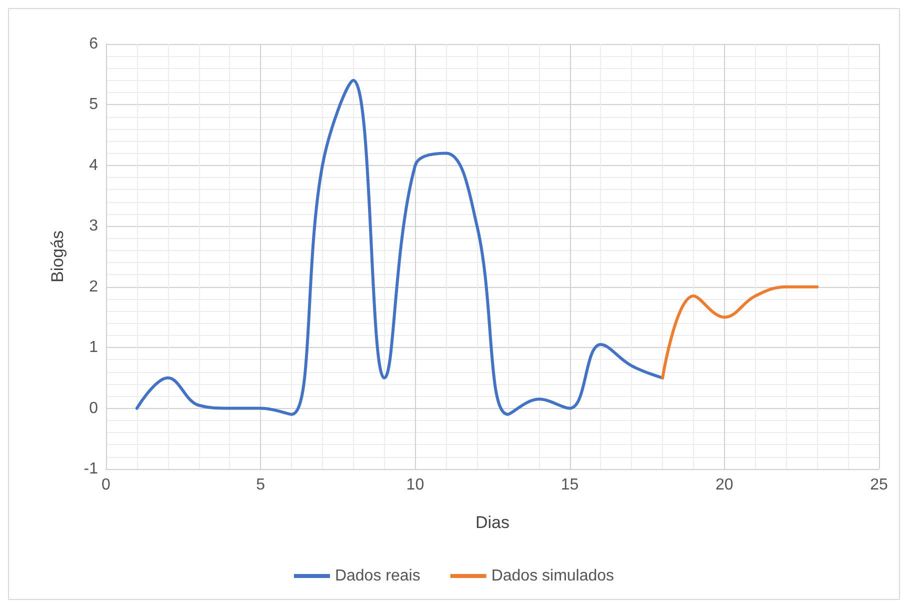  Describe the element at coordinates (93, 44) in the screenshot. I see `y-tick-label: 6` at that location.